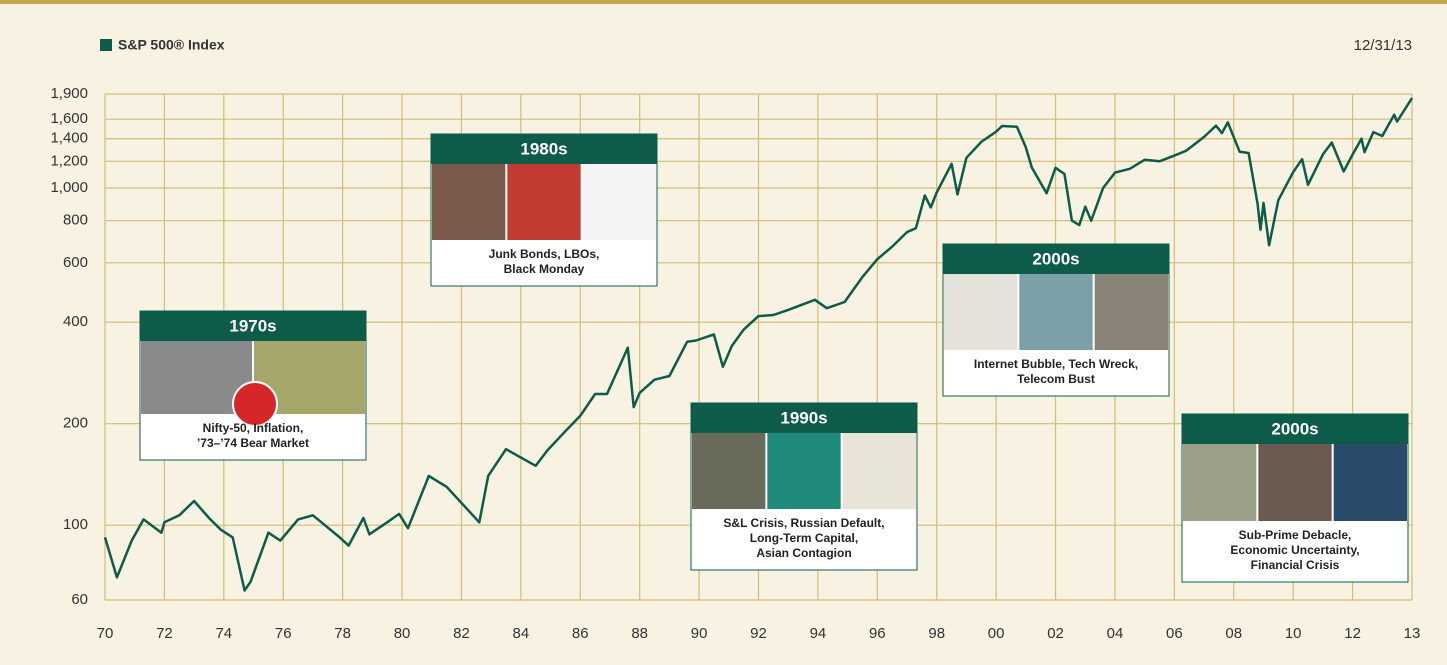 The width and height of the screenshot is (1447, 665). Describe the element at coordinates (461, 633) in the screenshot. I see `x-tick-label: 82` at that location.